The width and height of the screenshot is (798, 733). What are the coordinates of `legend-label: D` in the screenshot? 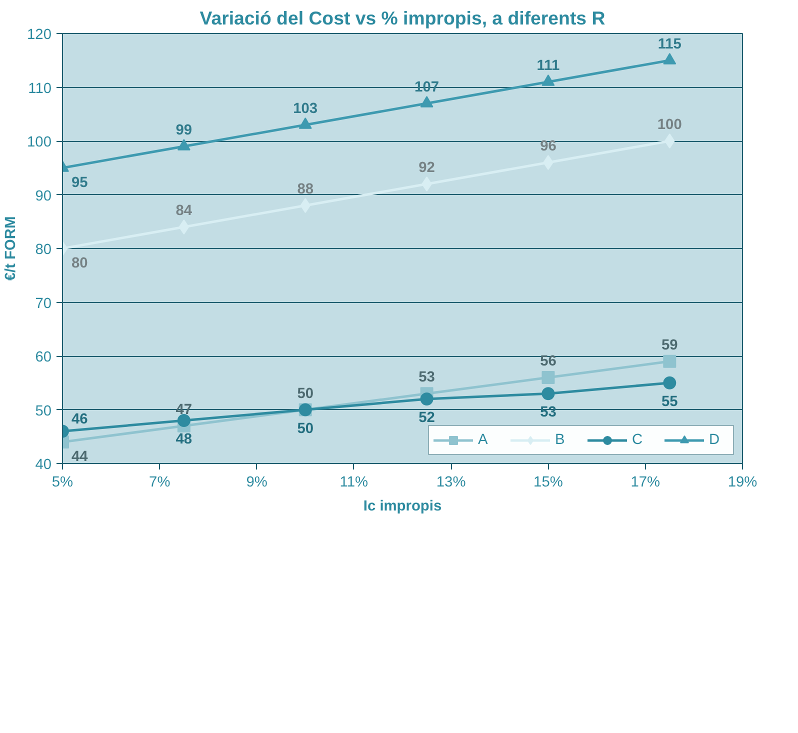 It's located at (715, 440).